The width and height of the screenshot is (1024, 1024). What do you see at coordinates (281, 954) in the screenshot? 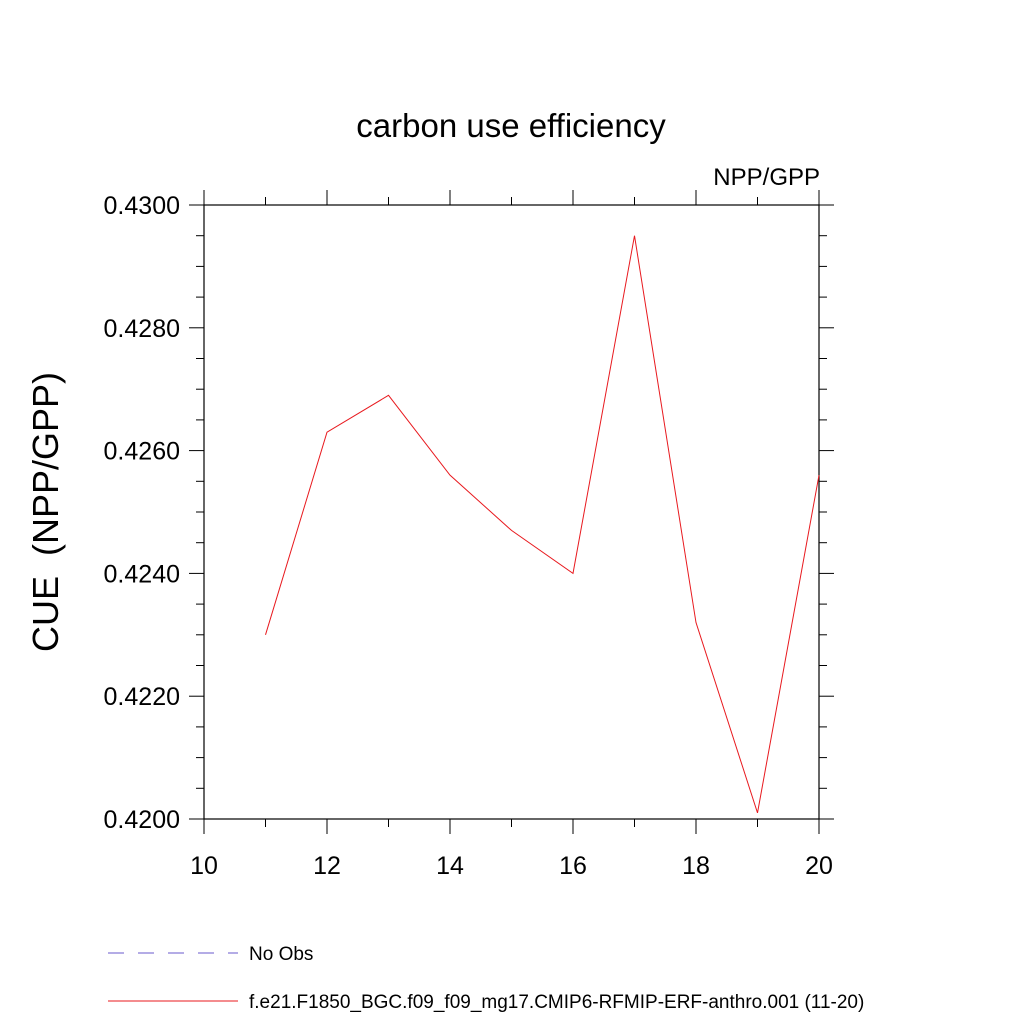
I see `legend-label: No Obs` at bounding box center [281, 954].